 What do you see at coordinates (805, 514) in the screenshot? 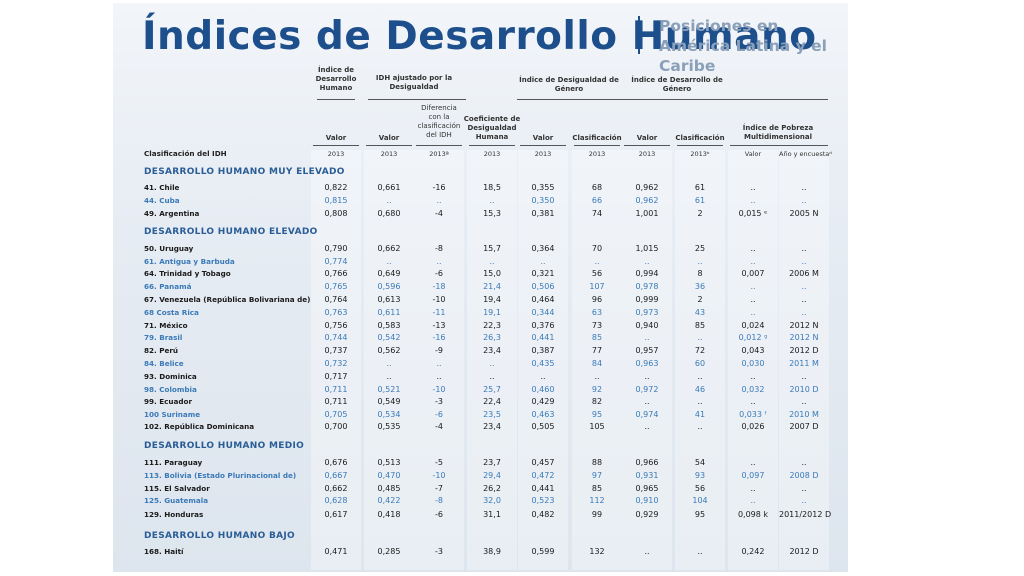
I see `cell: 2011/2012 D` at bounding box center [805, 514].